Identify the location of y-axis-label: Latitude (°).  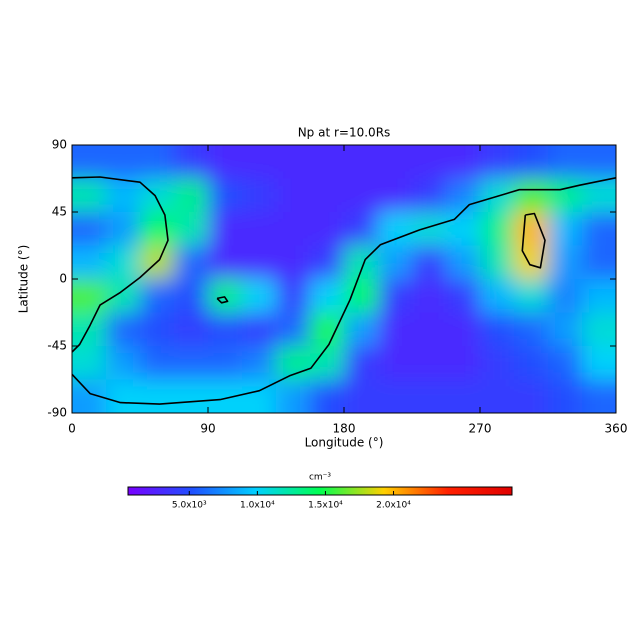
(24, 279).